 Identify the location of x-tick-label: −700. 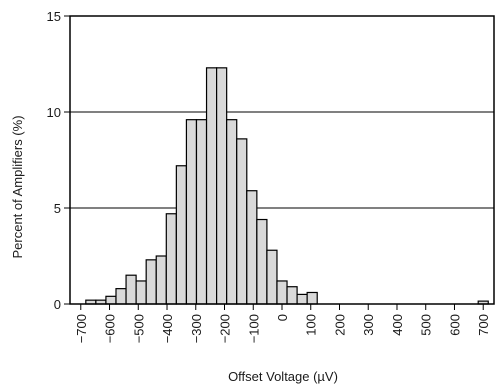
(81, 328).